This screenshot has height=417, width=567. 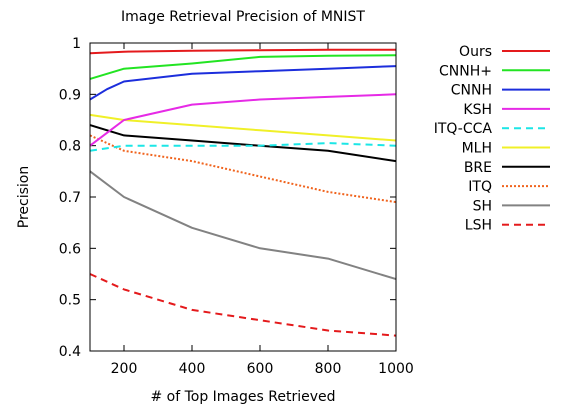 What do you see at coordinates (477, 110) in the screenshot?
I see `legend-label-ksh: KSH` at bounding box center [477, 110].